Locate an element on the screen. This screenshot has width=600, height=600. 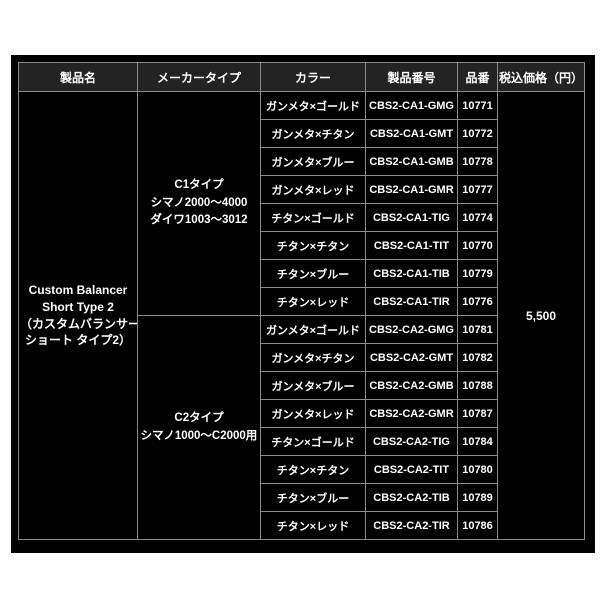
column-header-color: カラー is located at coordinates (313, 77).